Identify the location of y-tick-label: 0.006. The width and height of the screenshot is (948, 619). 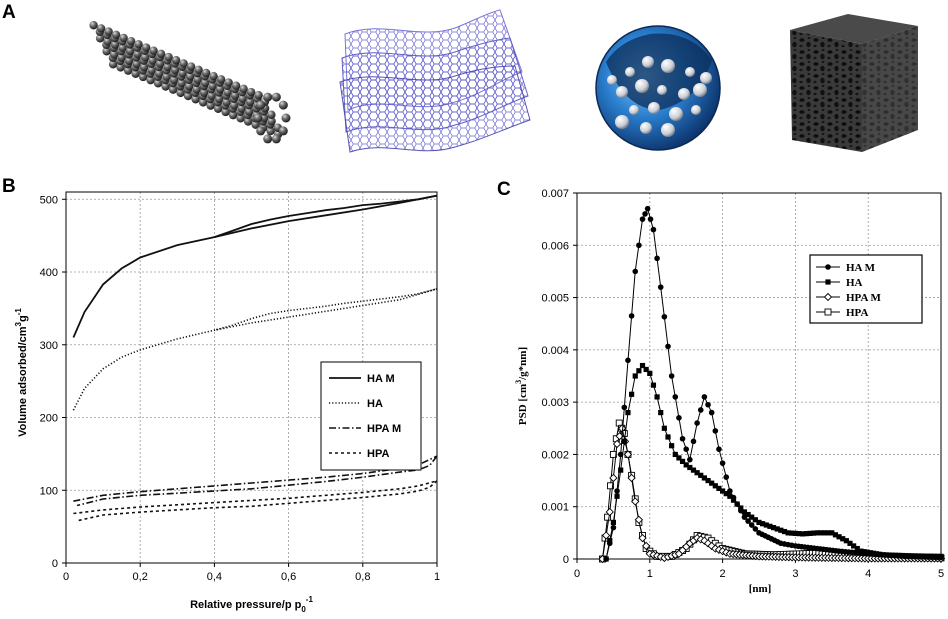
(555, 246).